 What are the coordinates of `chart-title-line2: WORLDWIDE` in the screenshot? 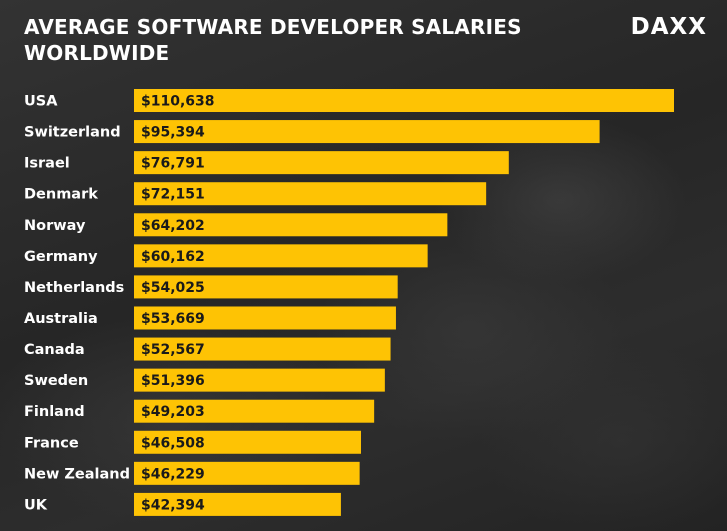 It's located at (97, 53).